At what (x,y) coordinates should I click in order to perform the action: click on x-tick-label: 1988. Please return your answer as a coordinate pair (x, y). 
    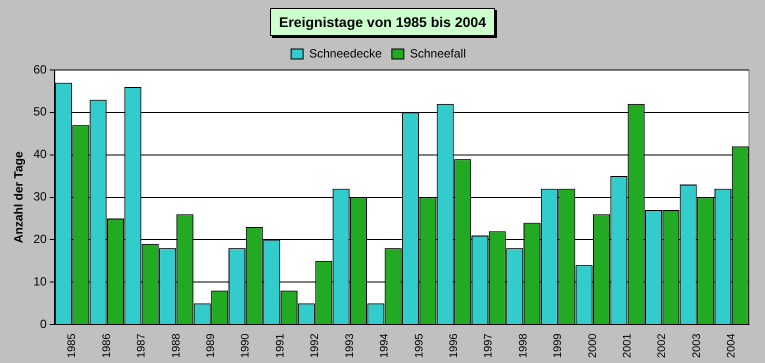
    Looking at the image, I should click on (176, 346).